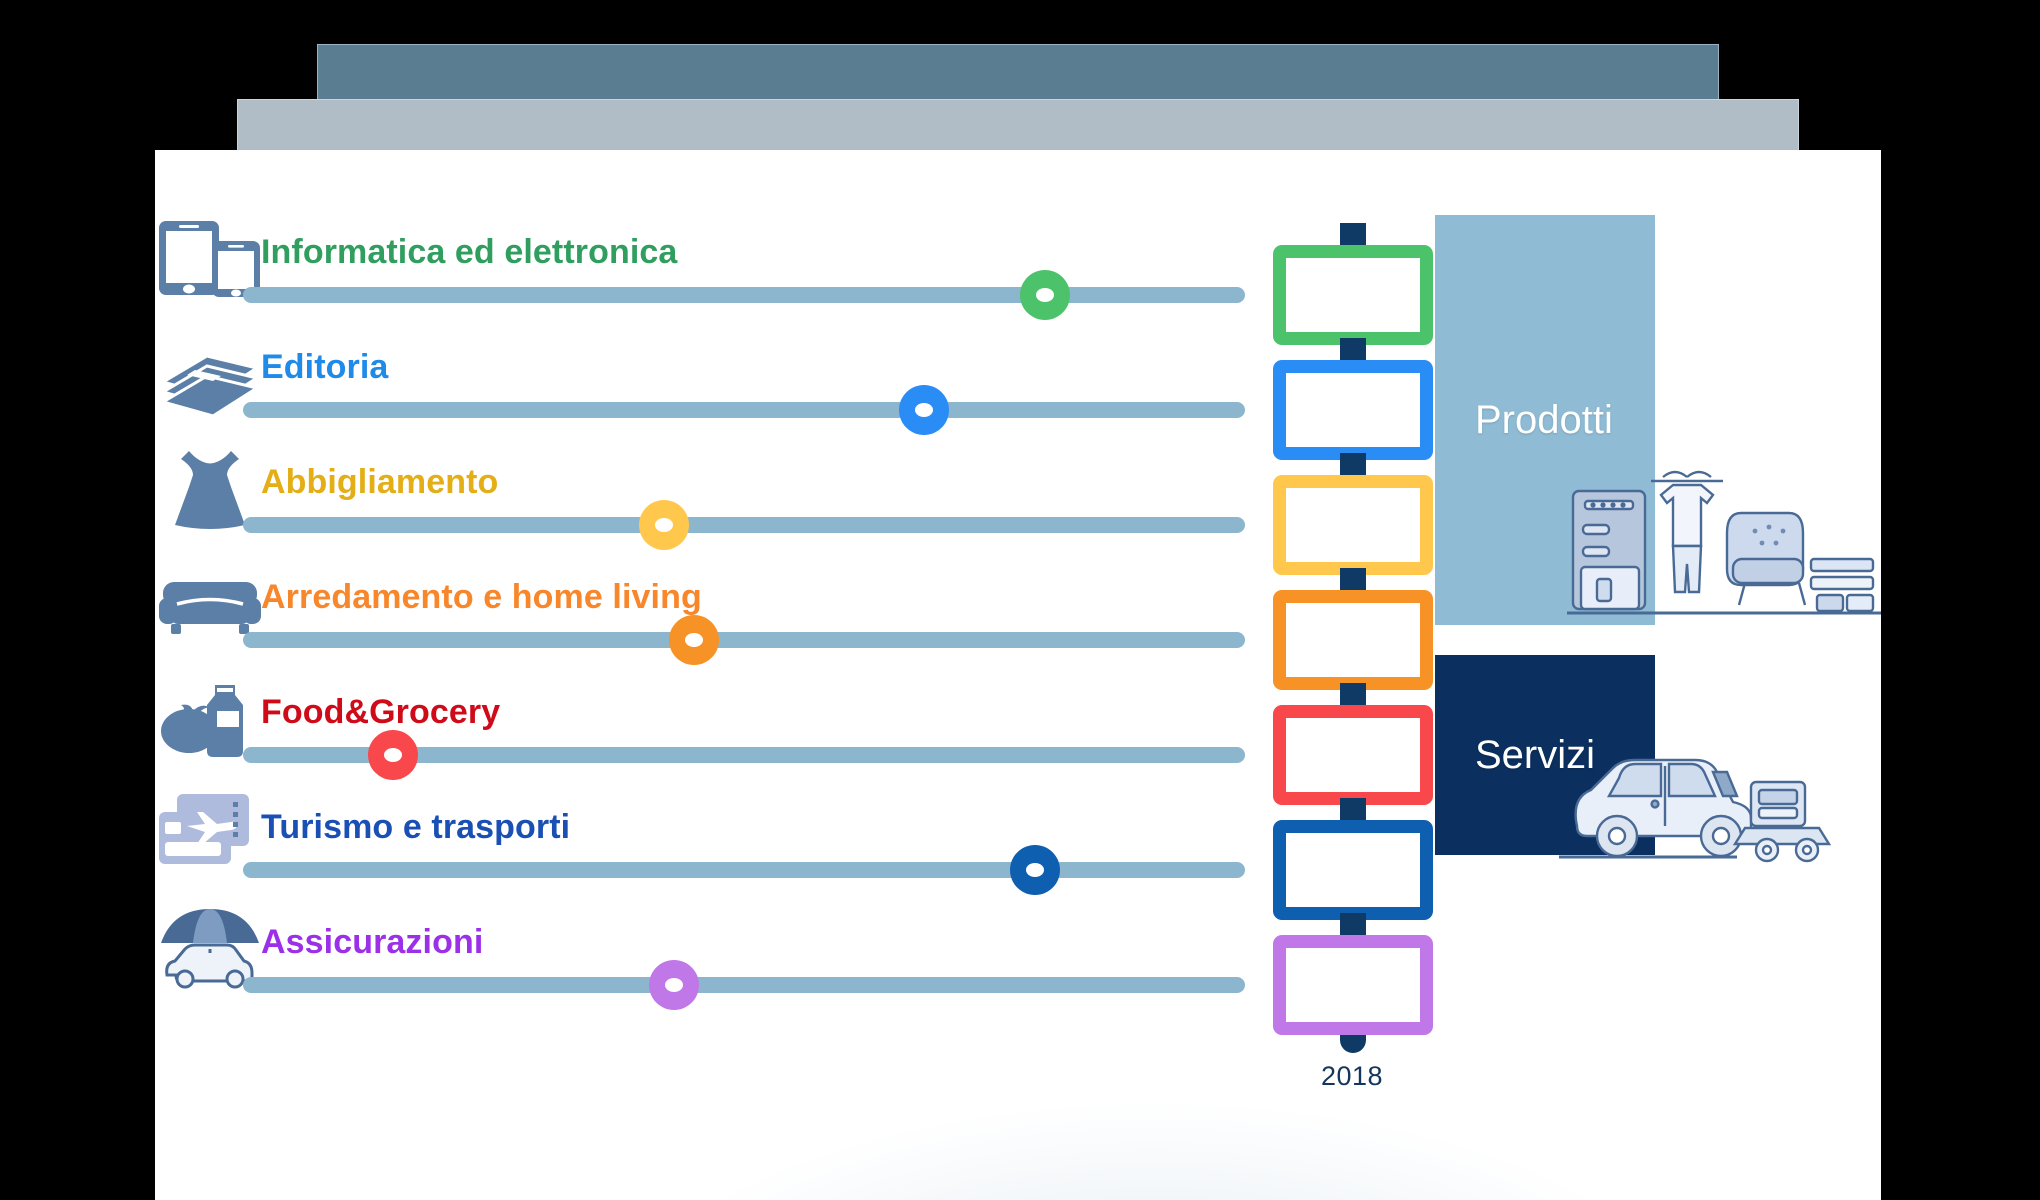 The image size is (2040, 1200). I want to click on sector-row: Turismo e trasporti, so click(755, 850).